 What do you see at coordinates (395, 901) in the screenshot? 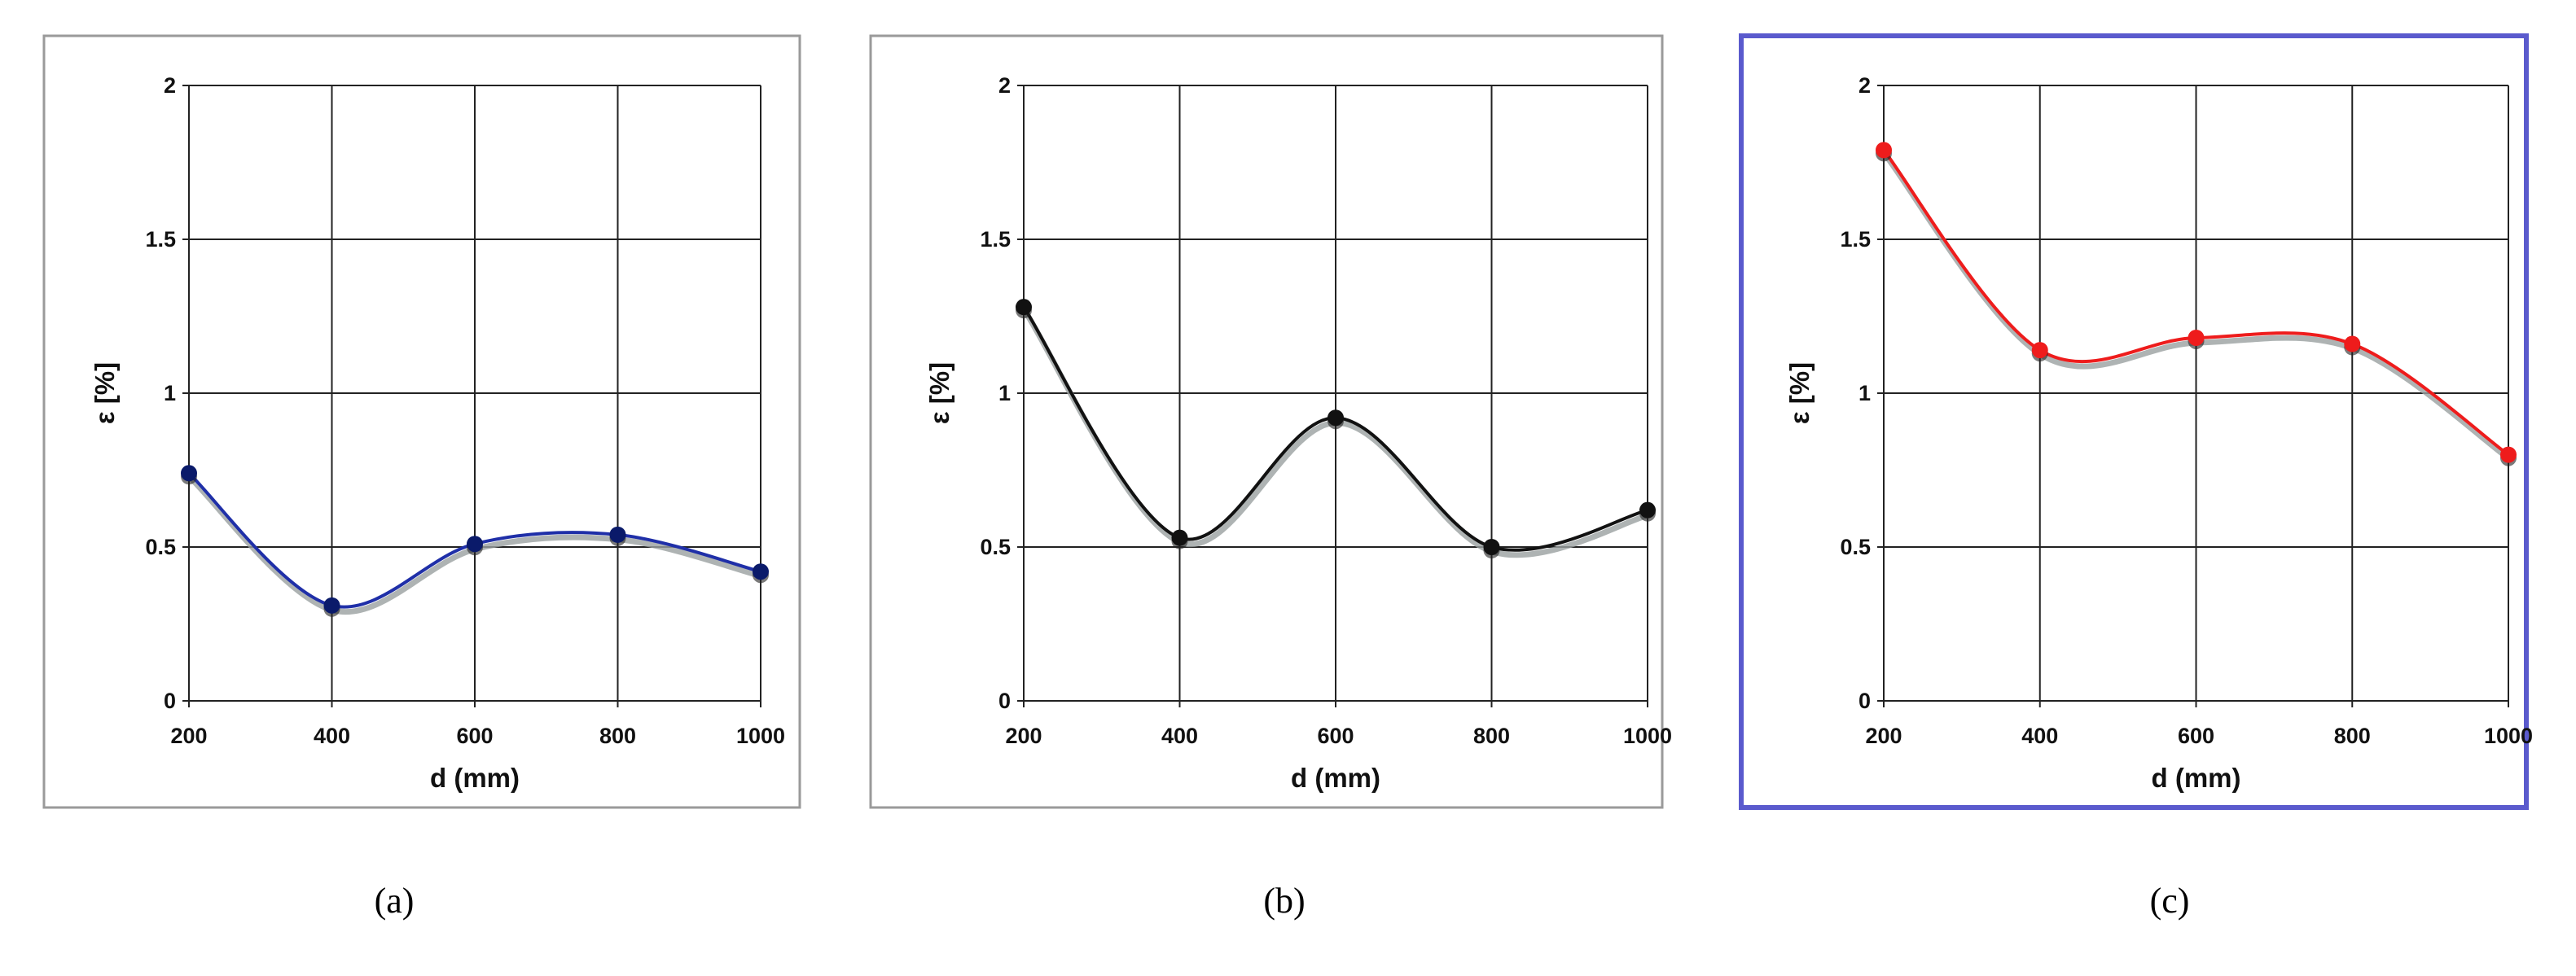
I see `panel-label: (a)` at bounding box center [395, 901].